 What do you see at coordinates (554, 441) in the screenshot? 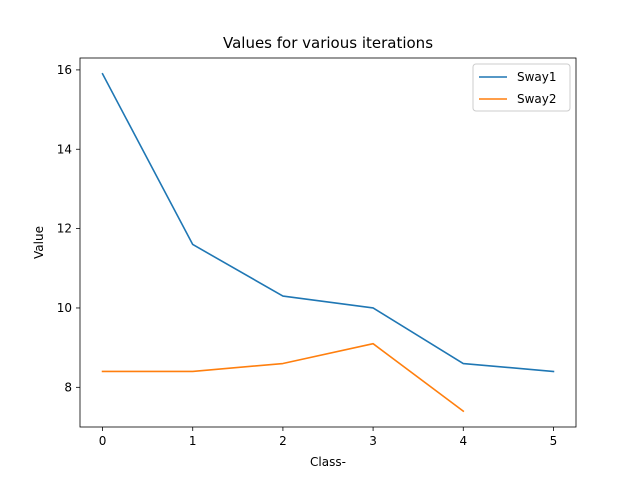
I see `x-tick-label: 5` at bounding box center [554, 441].